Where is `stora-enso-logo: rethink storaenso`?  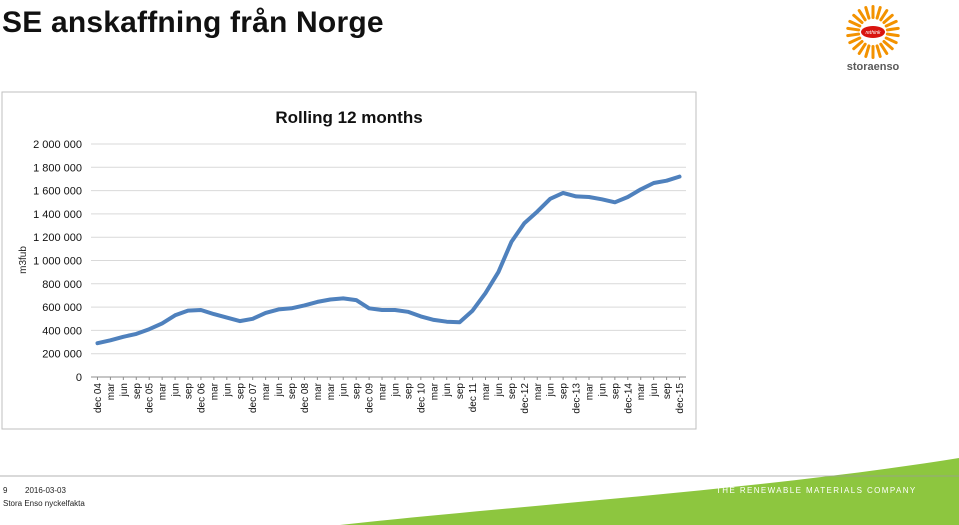
stora-enso-logo: rethink storaenso is located at coordinates (873, 39).